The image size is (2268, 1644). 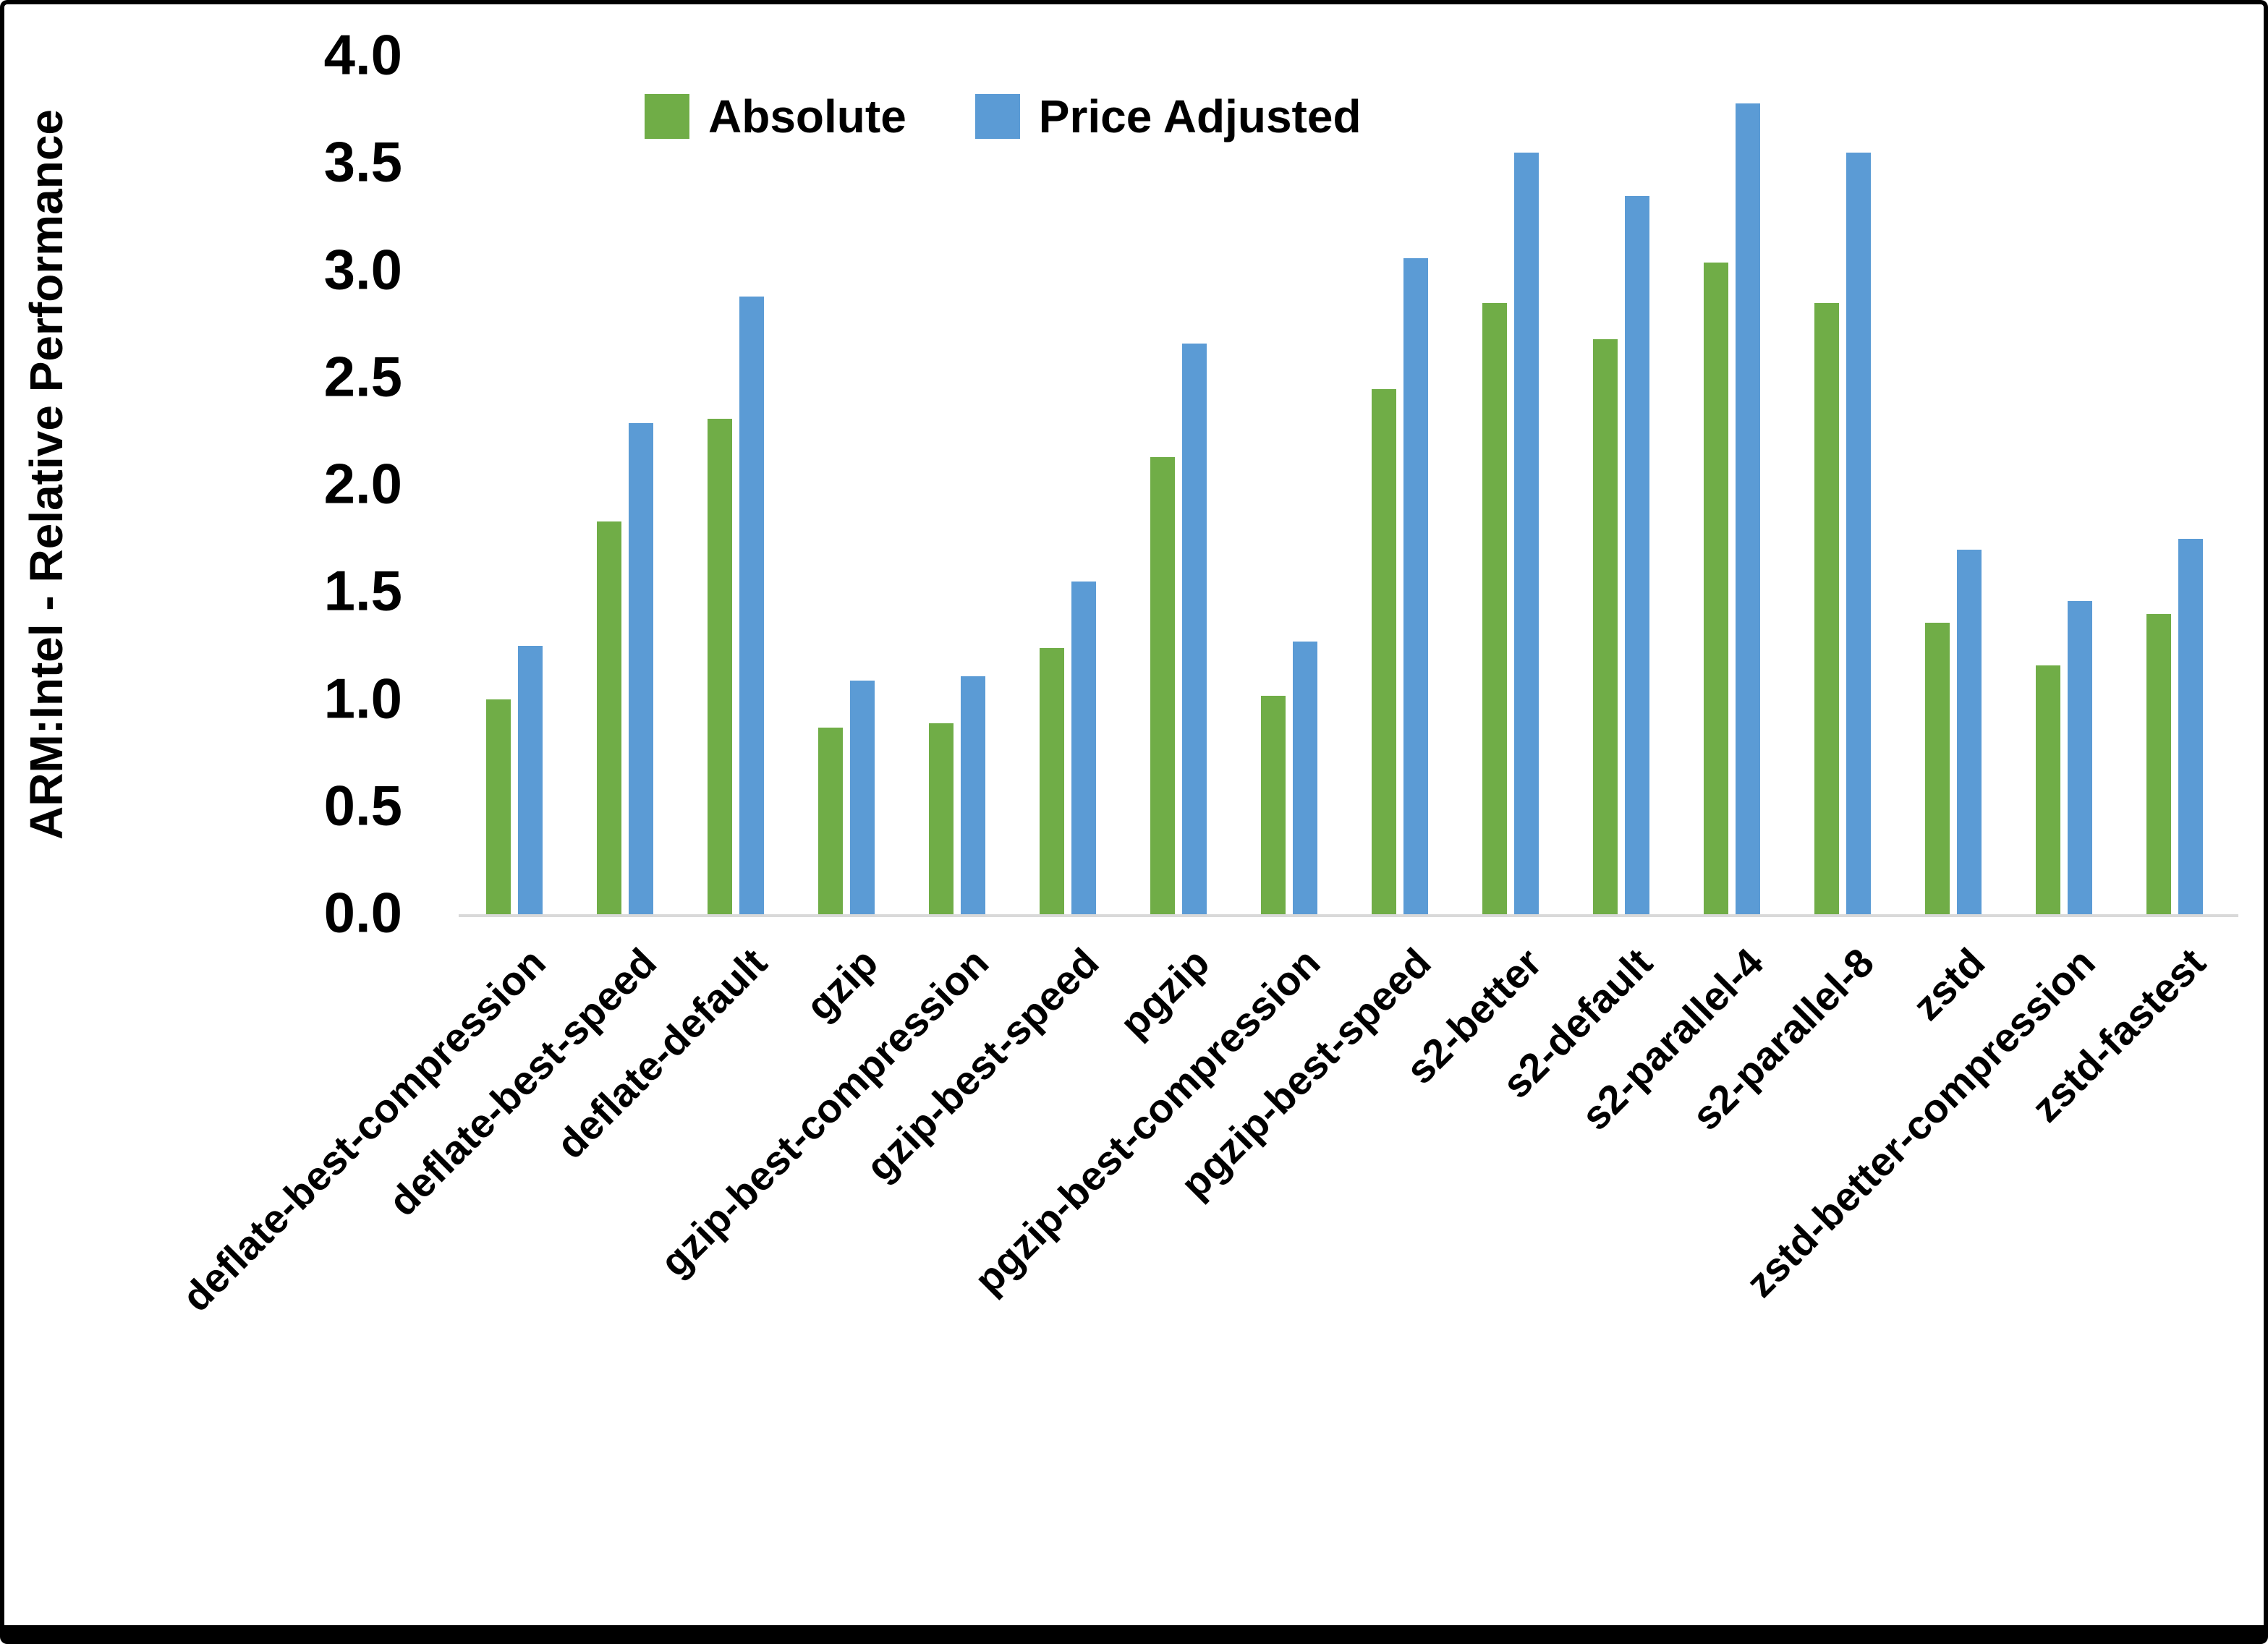 What do you see at coordinates (751, 605) in the screenshot?
I see `bar-price-adjusted-deflate-default` at bounding box center [751, 605].